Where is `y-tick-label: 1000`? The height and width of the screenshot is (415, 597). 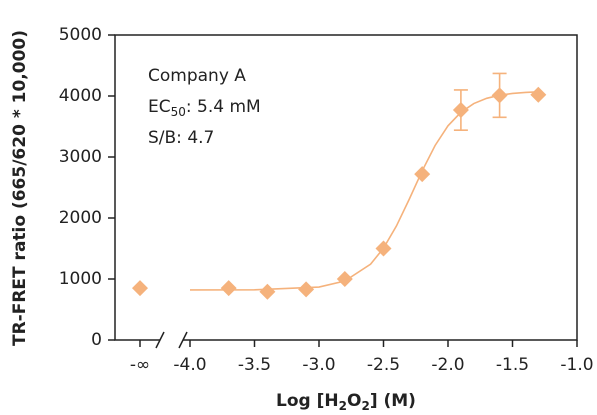 y-tick-label: 1000 is located at coordinates (80, 279).